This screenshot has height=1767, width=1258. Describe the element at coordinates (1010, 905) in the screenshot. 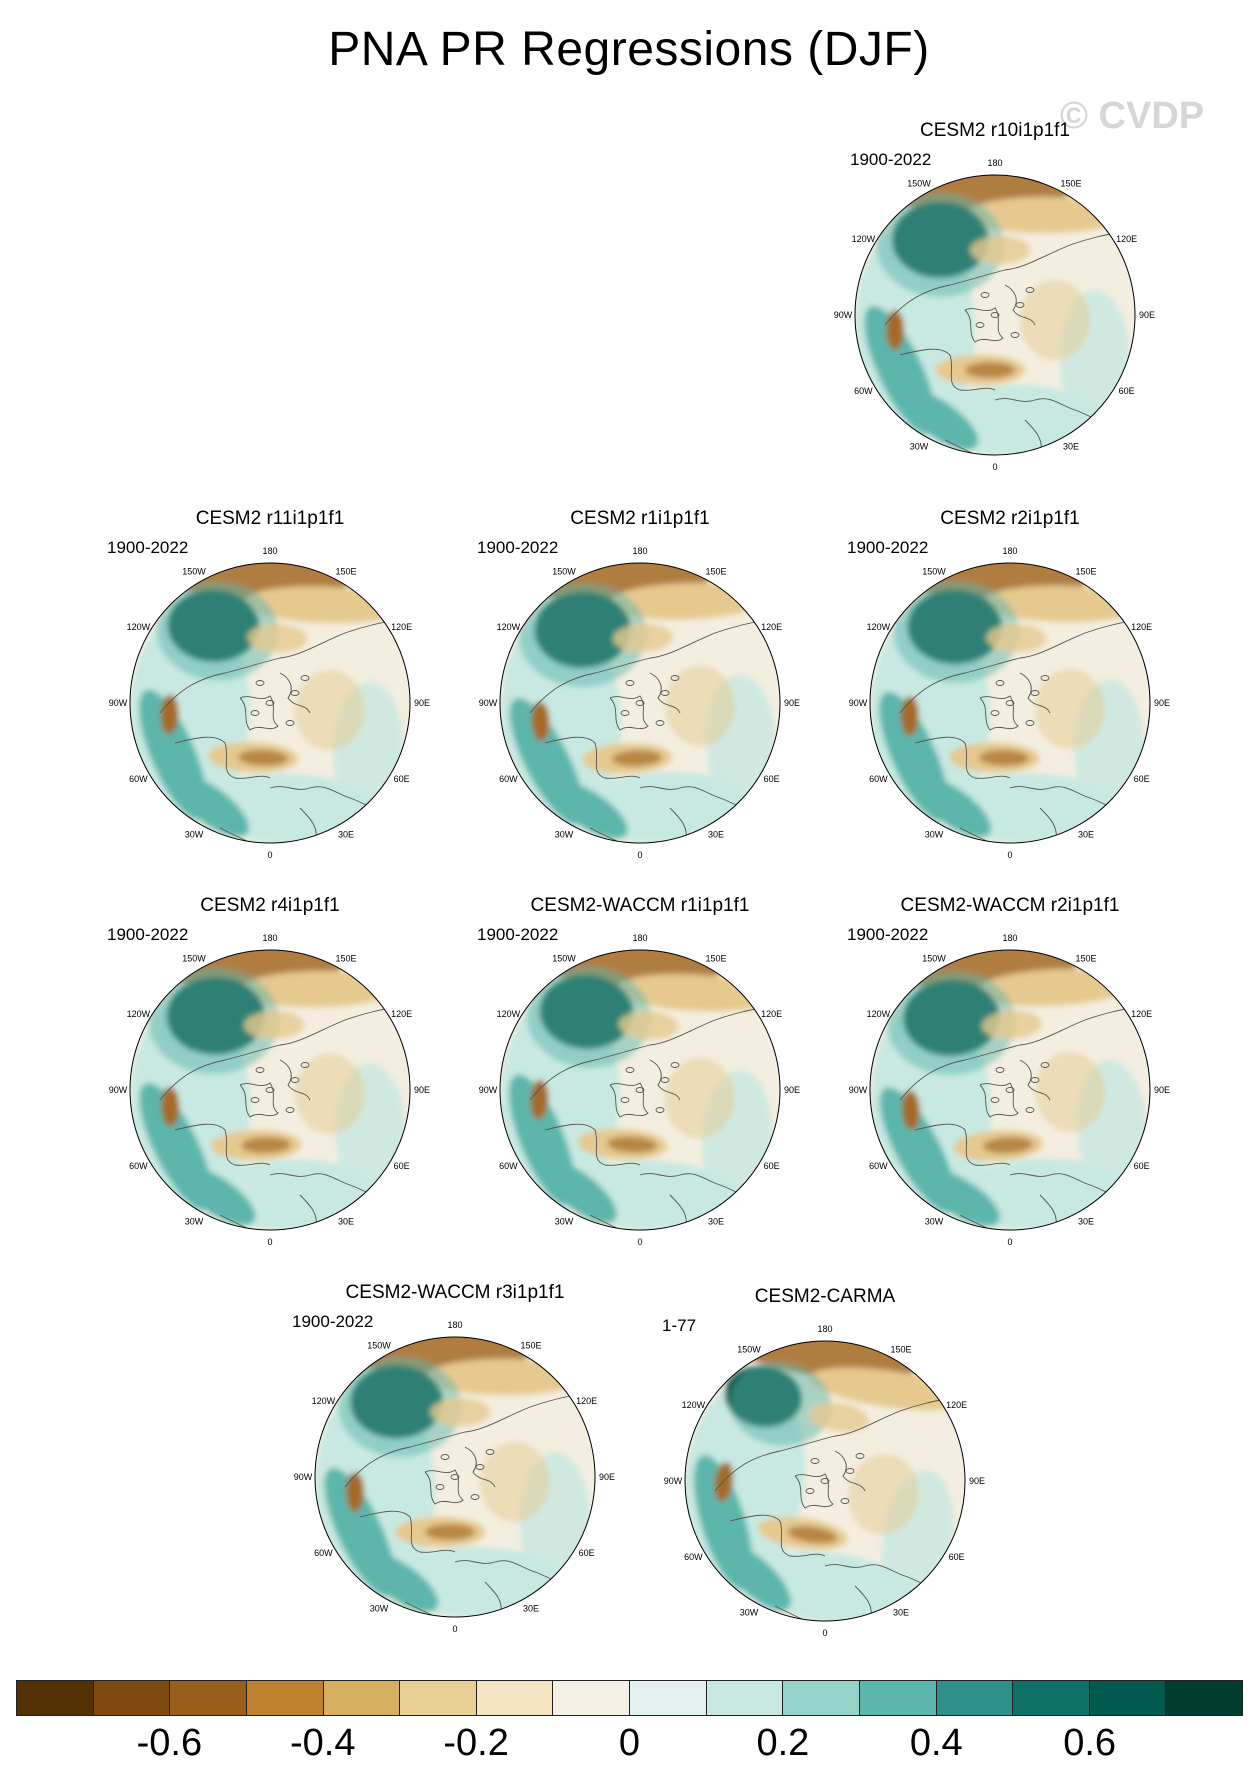

I see `panel-title: CESM2-WACCM r2i1p1f1` at that location.